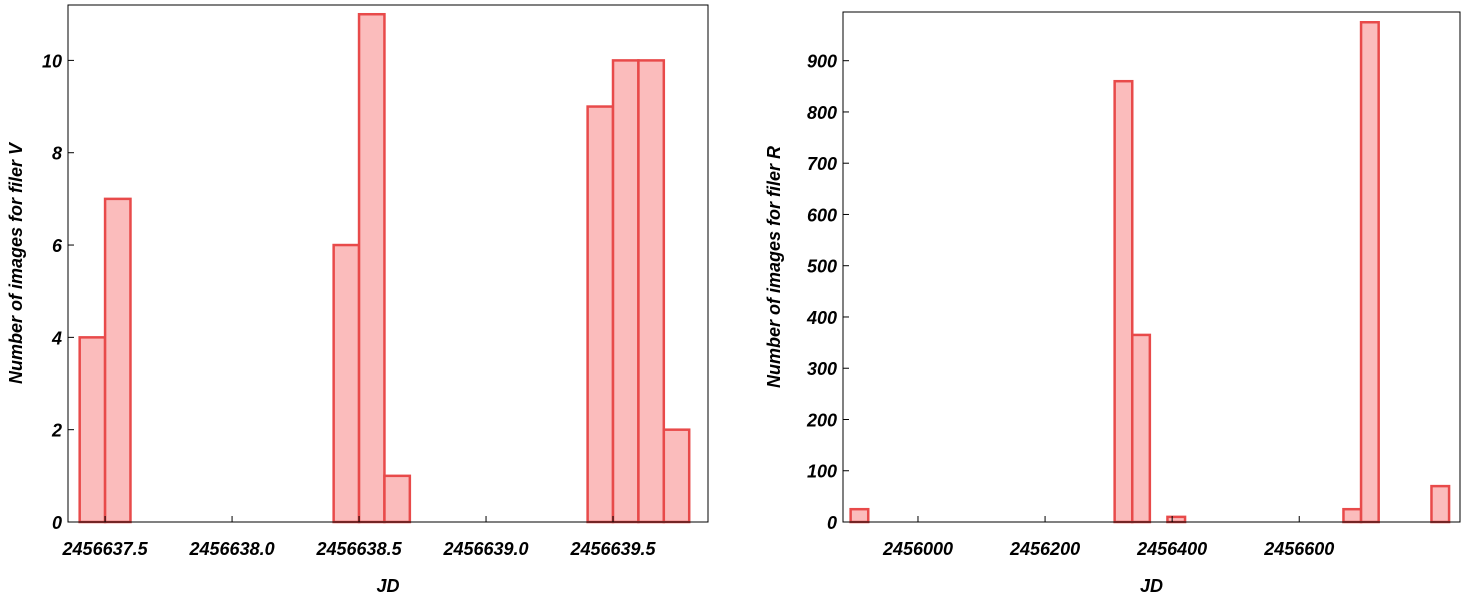  What do you see at coordinates (16, 262) in the screenshot?
I see `y-axis-label: Number of images for filer V` at bounding box center [16, 262].